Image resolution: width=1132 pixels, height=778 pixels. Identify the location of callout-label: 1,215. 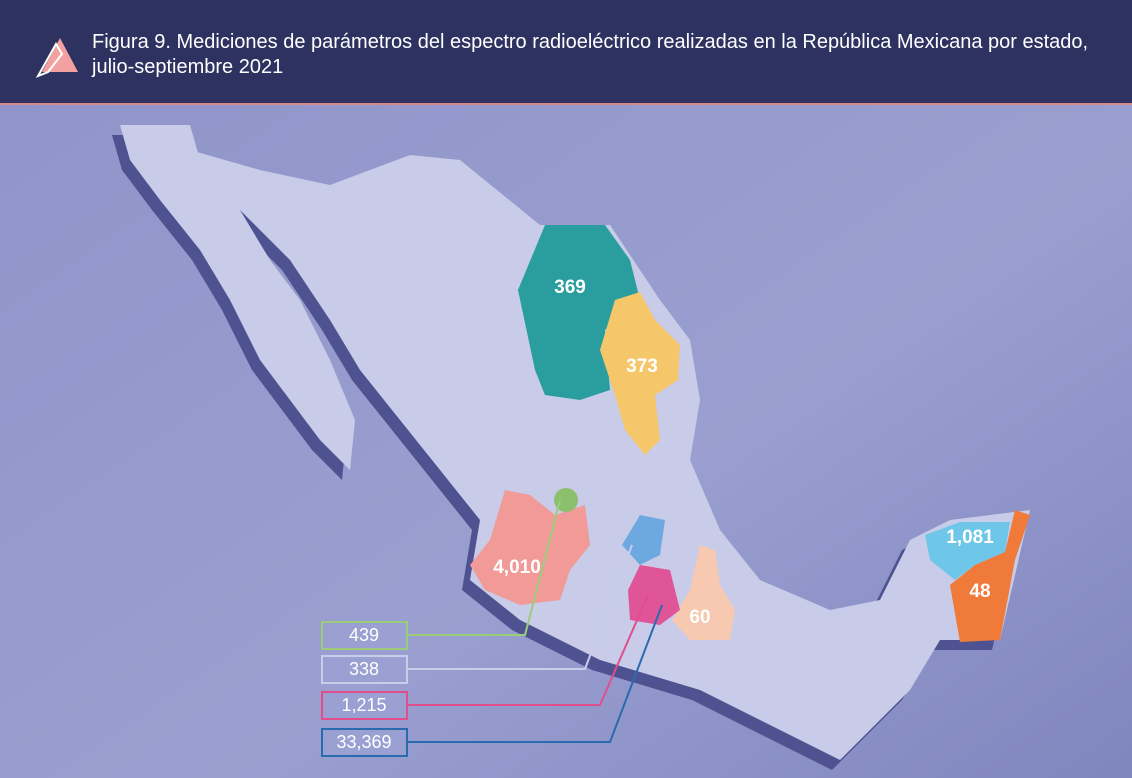
(363, 705).